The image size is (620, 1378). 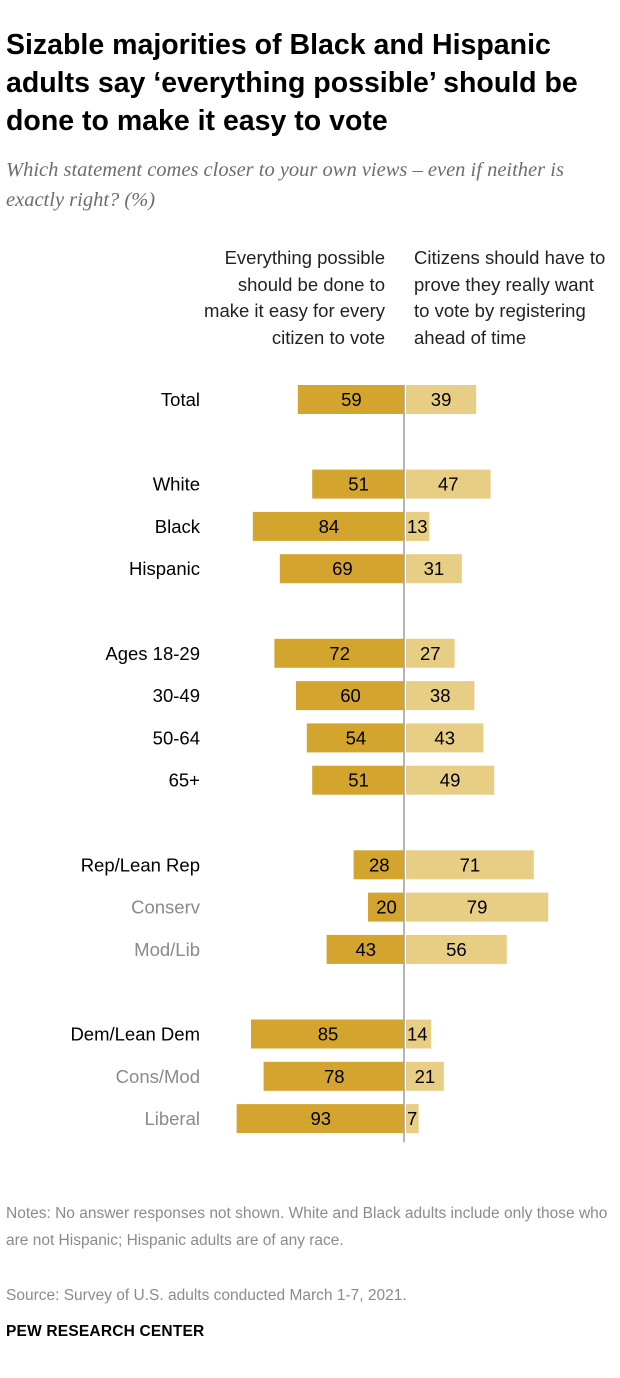 I want to click on value-label-right: 43, so click(x=444, y=737).